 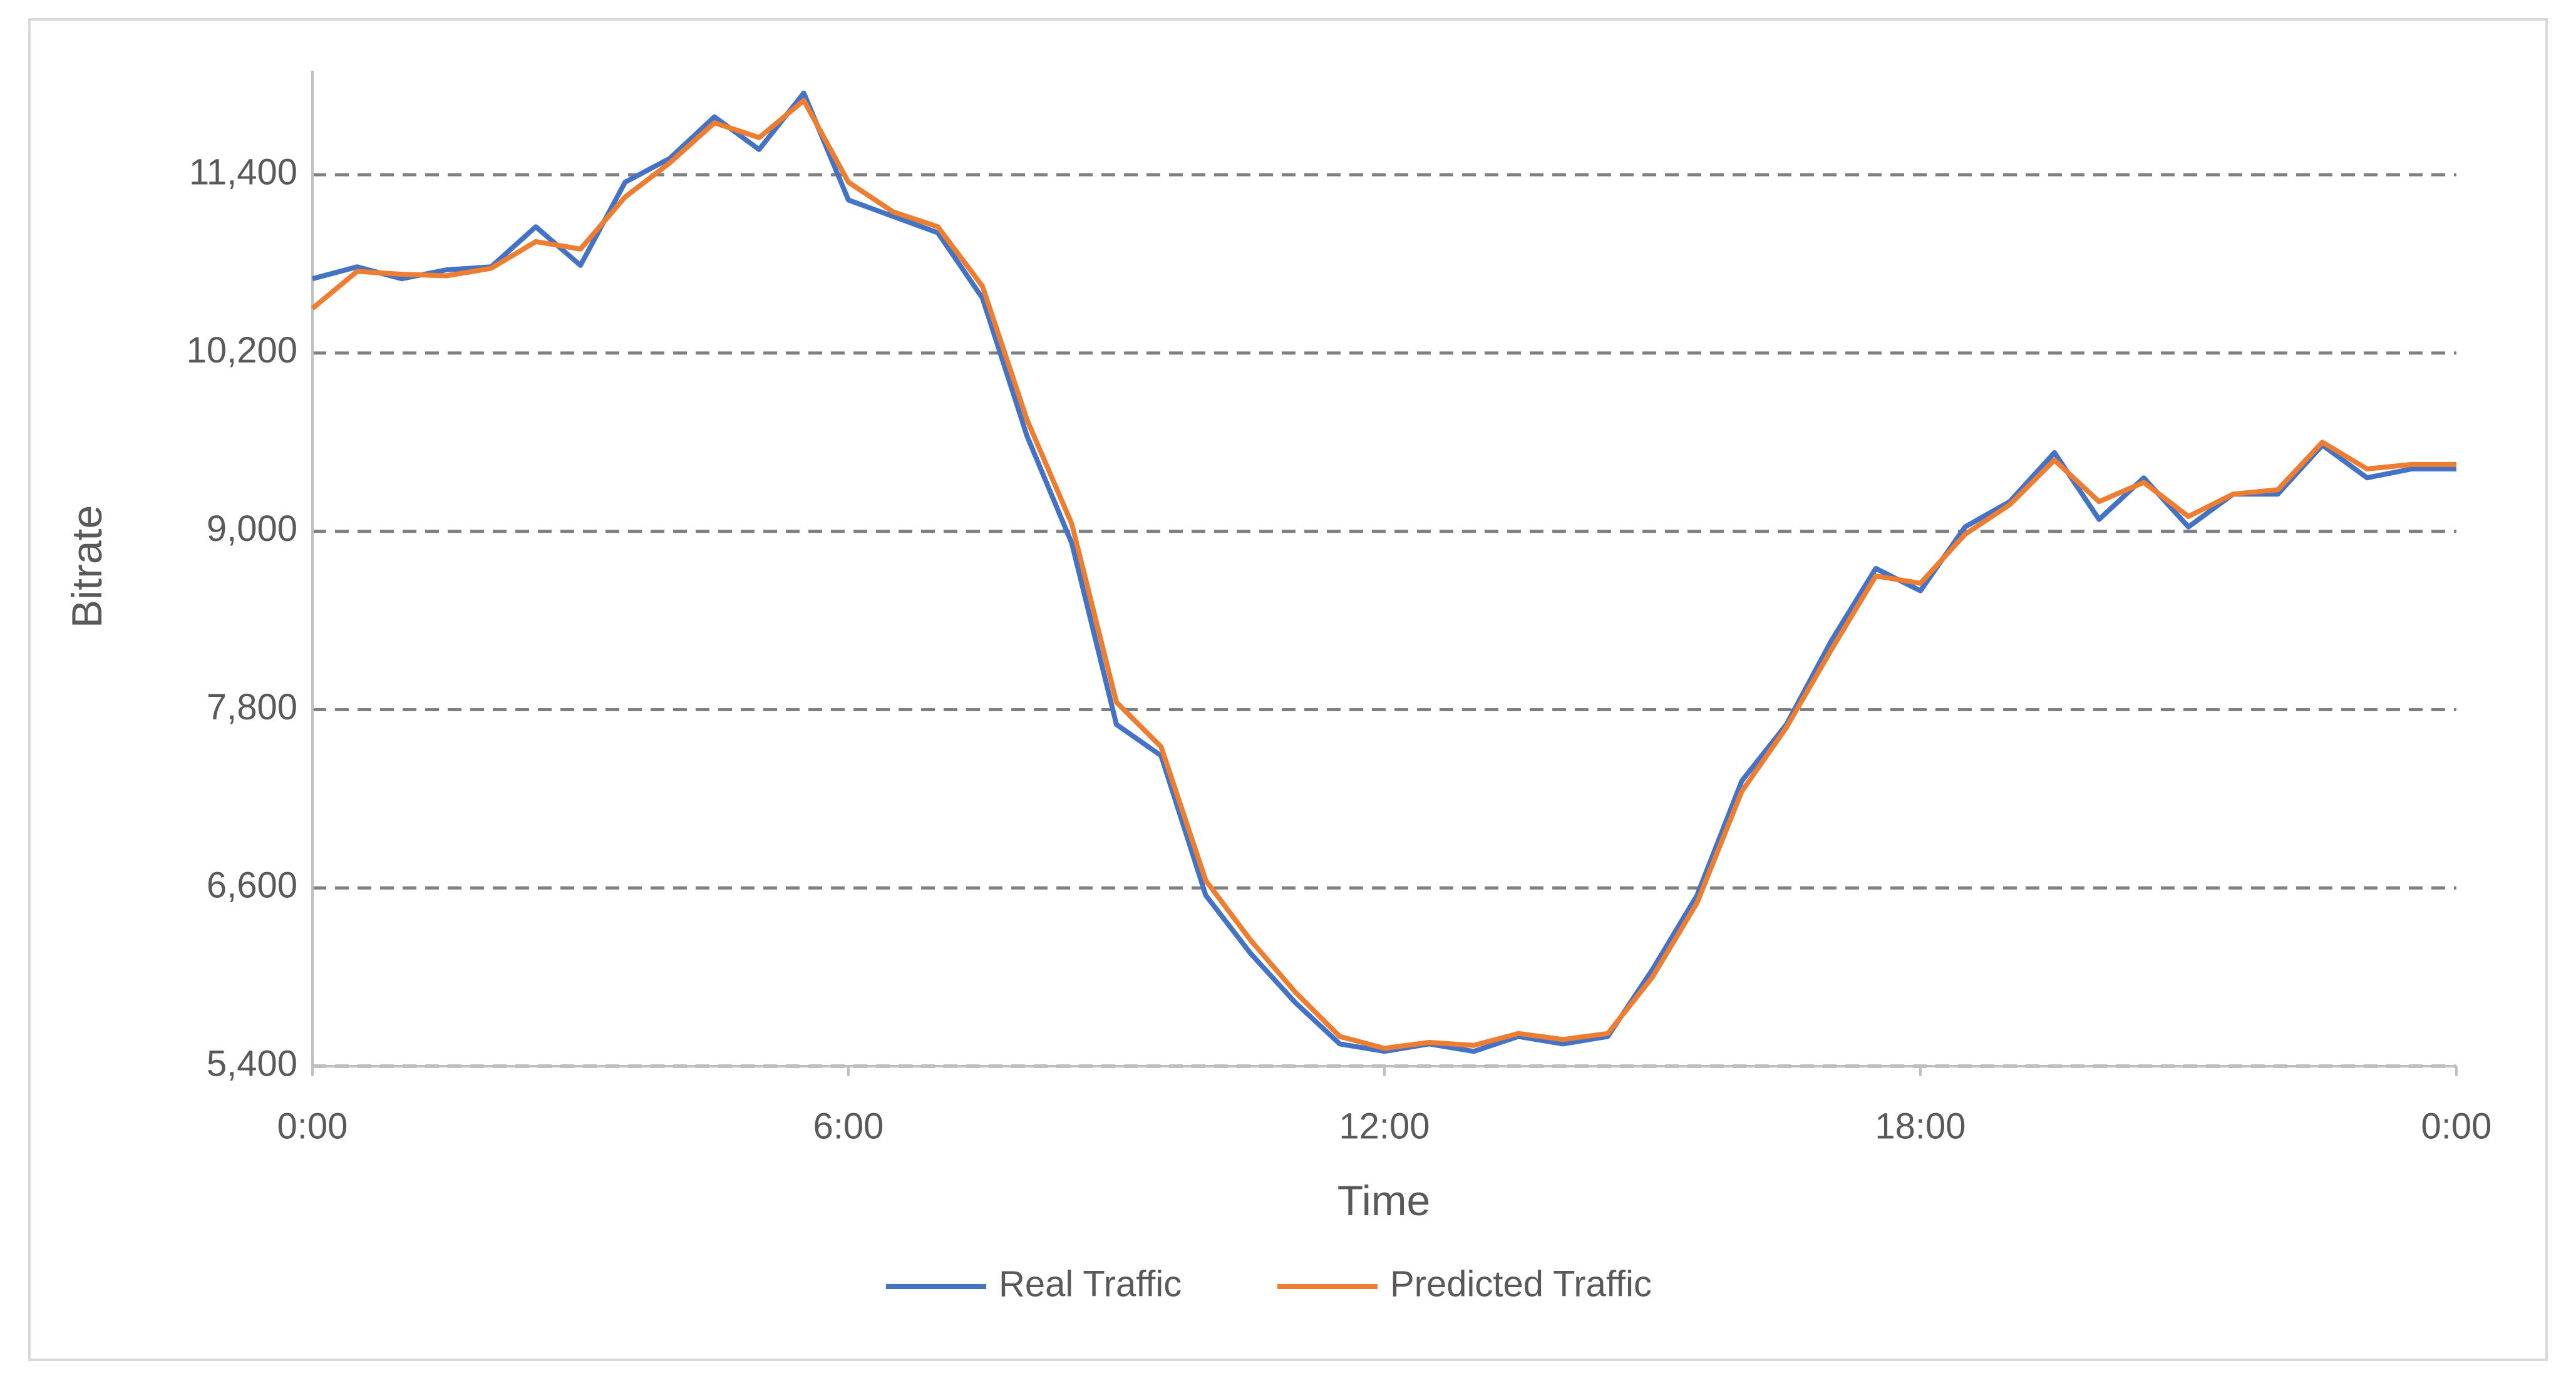 I want to click on y-tick-label: 7,800, so click(x=252, y=707).